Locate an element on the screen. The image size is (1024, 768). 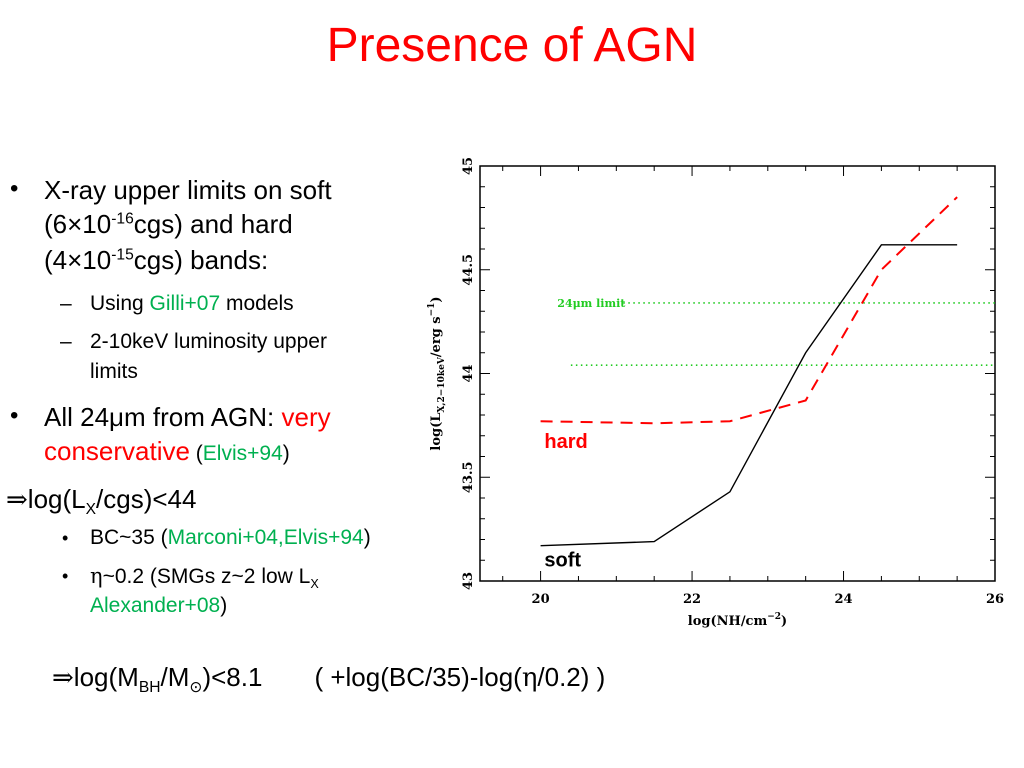
sub-bullet-eta-line1: η~0.2 (SMGs z~2 low LX is located at coordinates (204, 578).